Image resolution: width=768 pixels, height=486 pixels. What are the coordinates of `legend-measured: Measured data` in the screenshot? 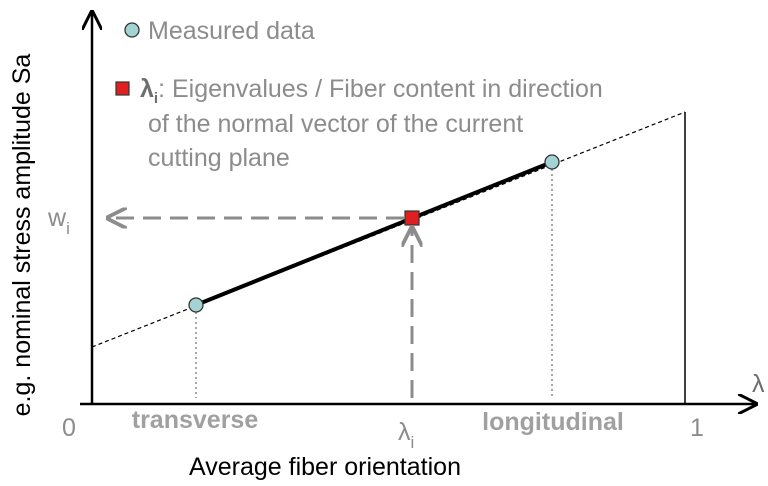 It's located at (231, 31).